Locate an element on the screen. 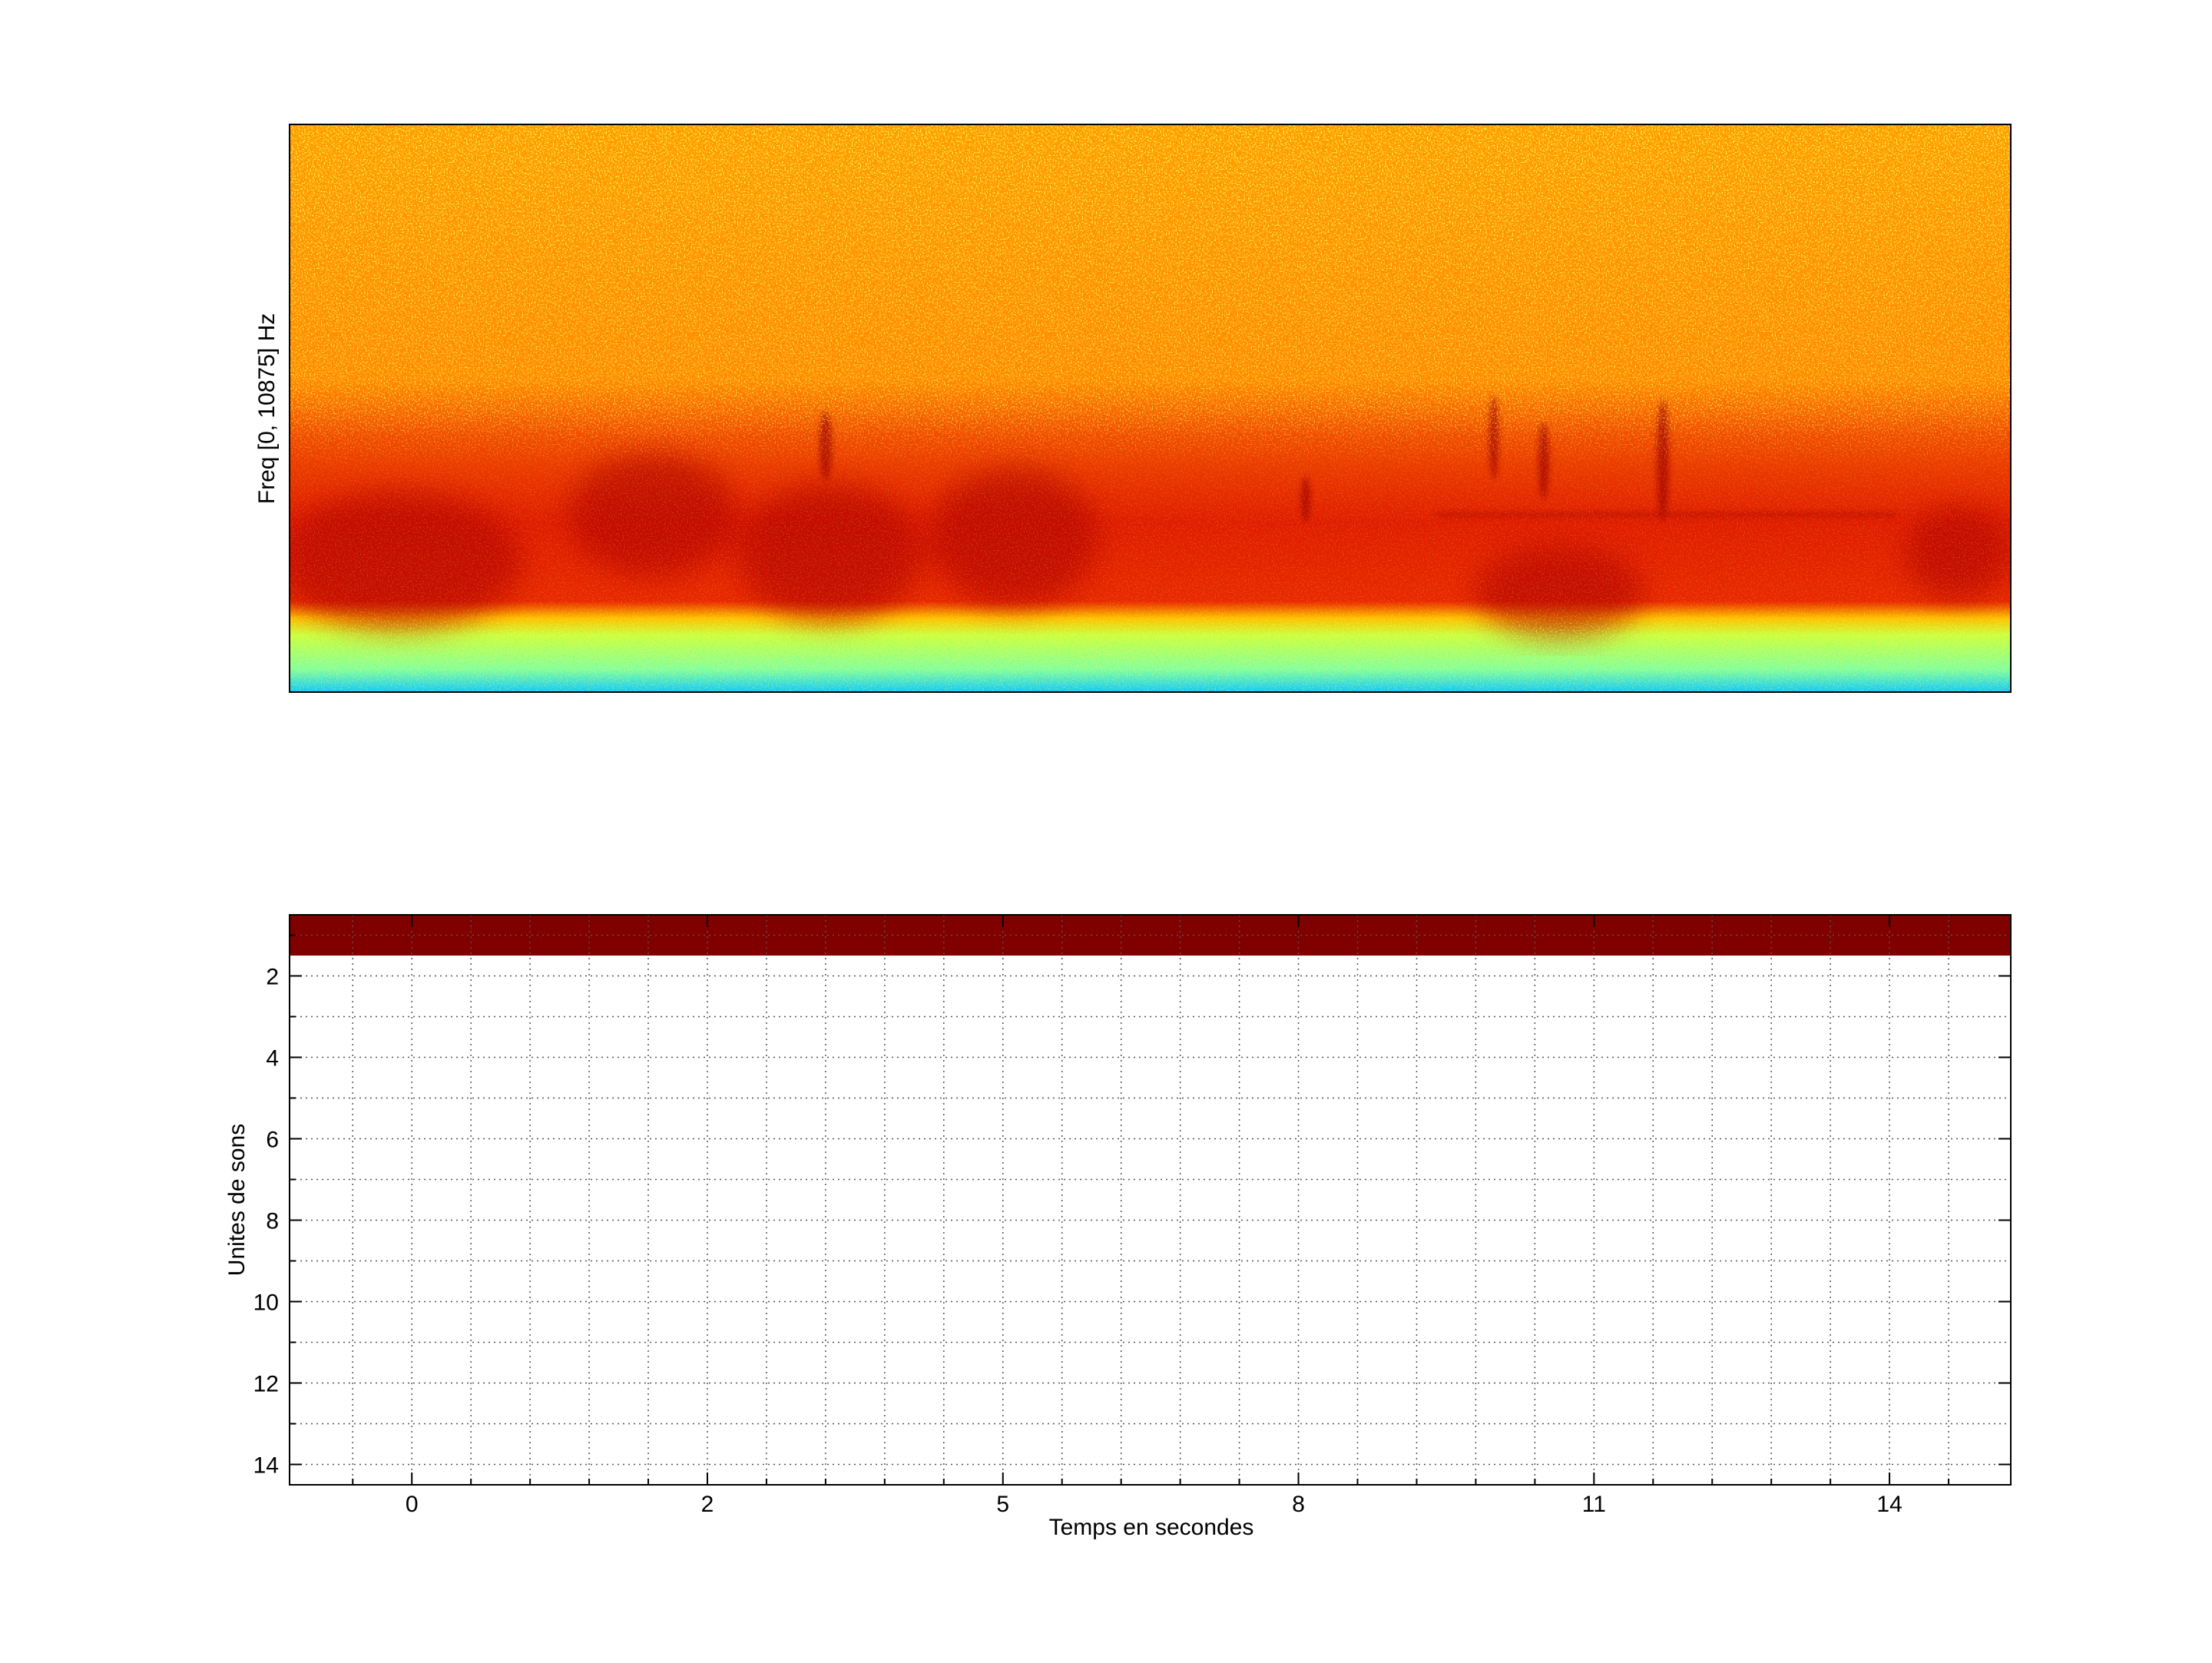 The image size is (2212, 1663). y-axis-label: Freq [0, 10875] Hz is located at coordinates (267, 408).